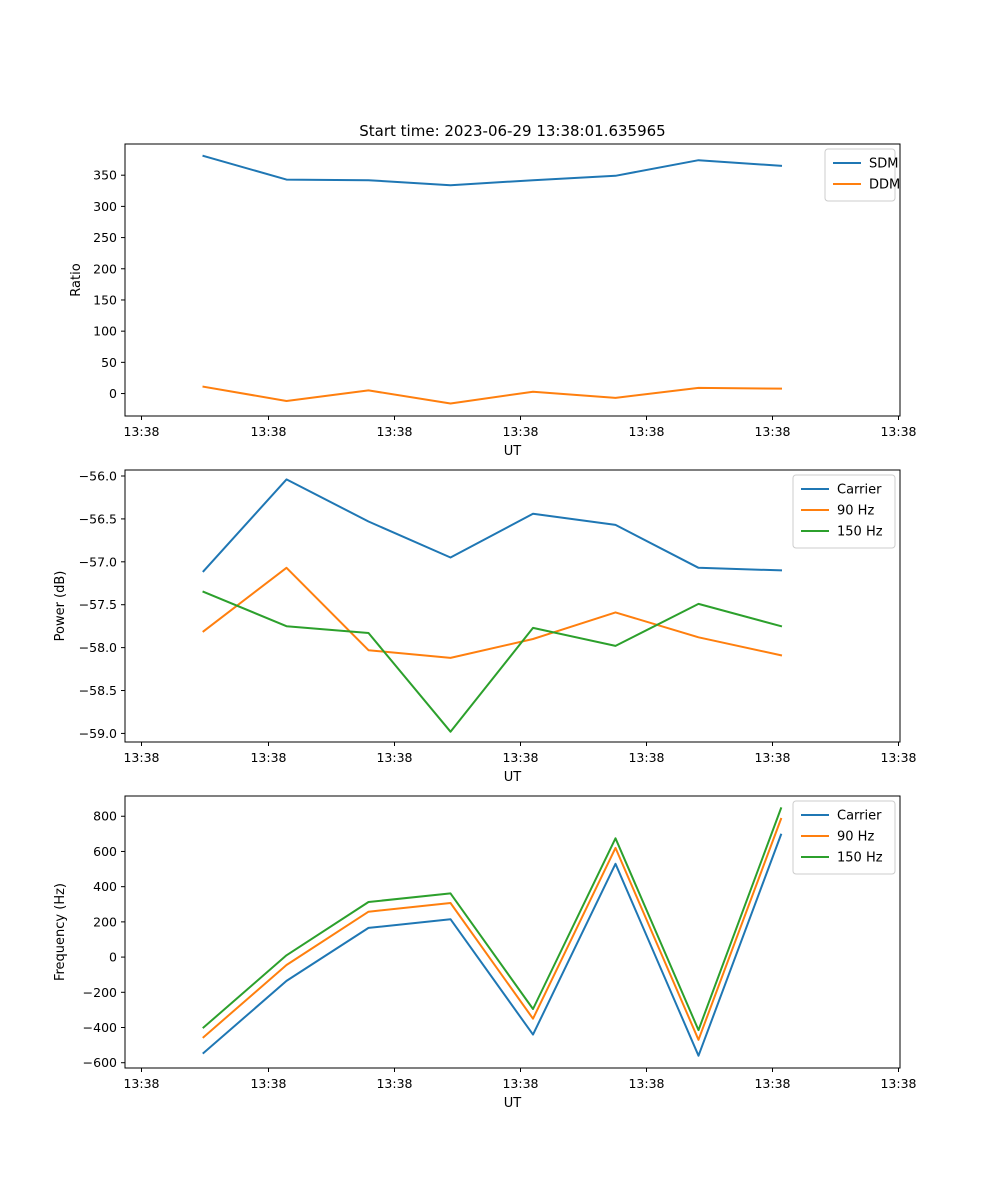  What do you see at coordinates (60, 932) in the screenshot?
I see `y-axis-label: Frequency (Hz)` at bounding box center [60, 932].